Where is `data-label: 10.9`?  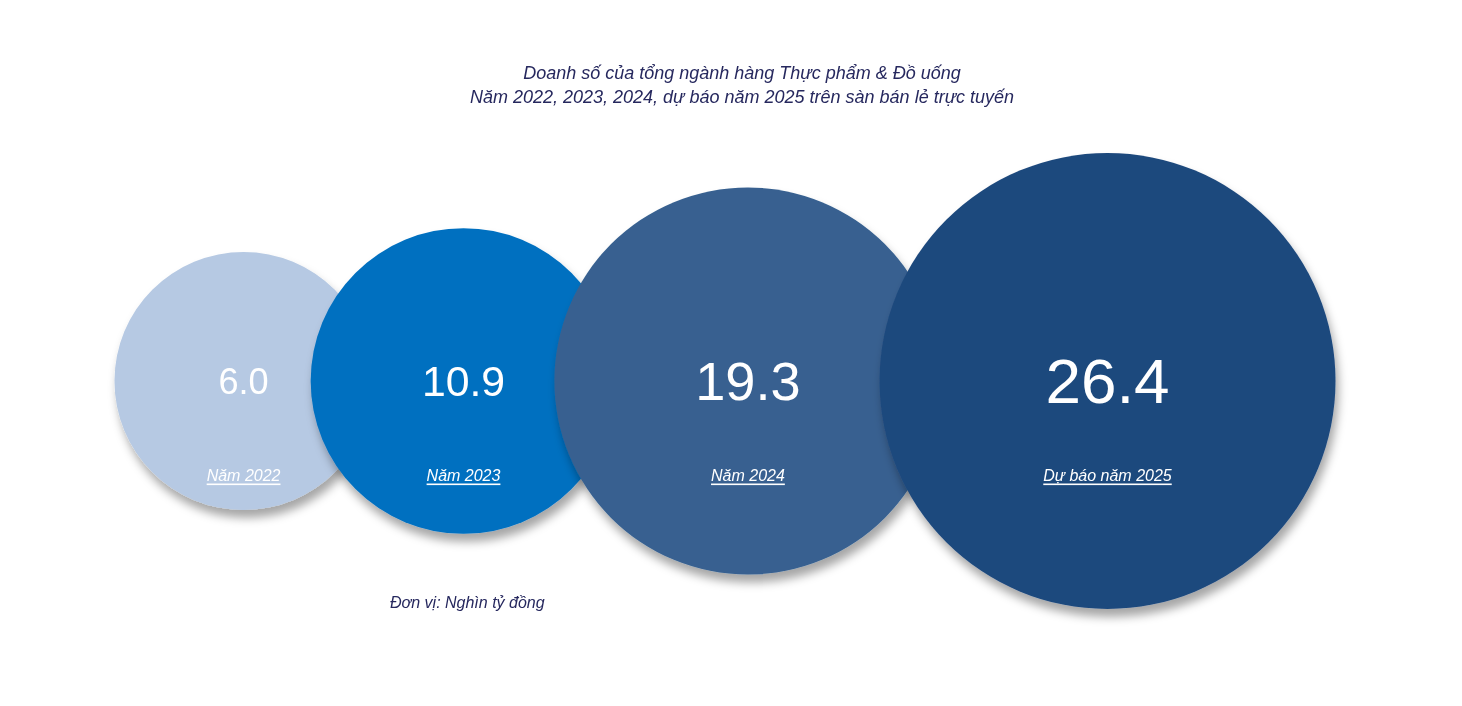
data-label: 10.9 is located at coordinates (463, 381).